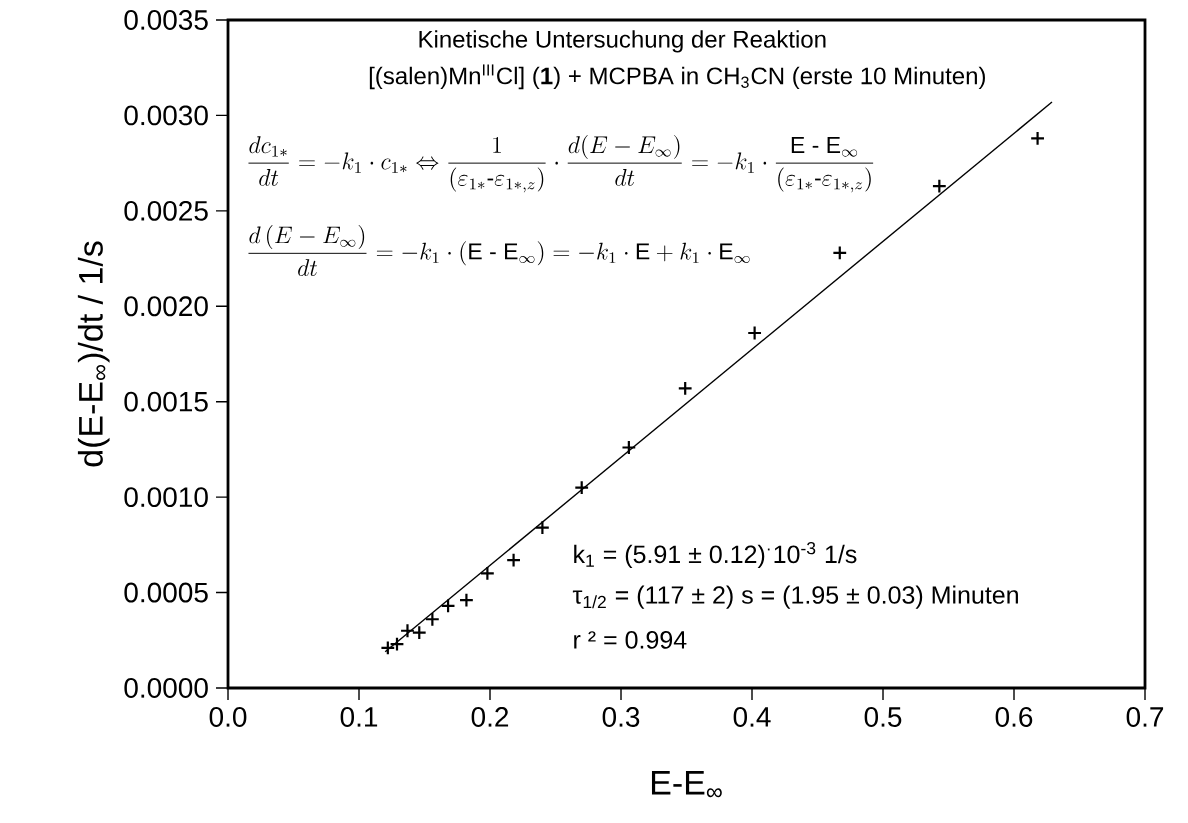 The width and height of the screenshot is (1188, 823). What do you see at coordinates (883, 717) in the screenshot?
I see `x-tick-label: 0.5` at bounding box center [883, 717].